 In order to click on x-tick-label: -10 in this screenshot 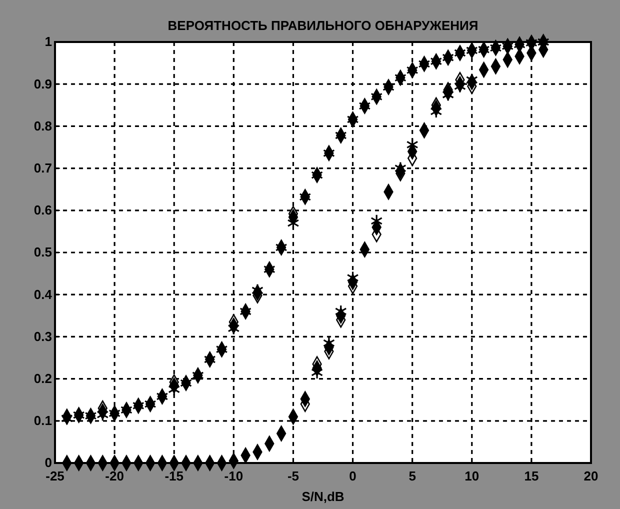, I will do `click(234, 476)`.